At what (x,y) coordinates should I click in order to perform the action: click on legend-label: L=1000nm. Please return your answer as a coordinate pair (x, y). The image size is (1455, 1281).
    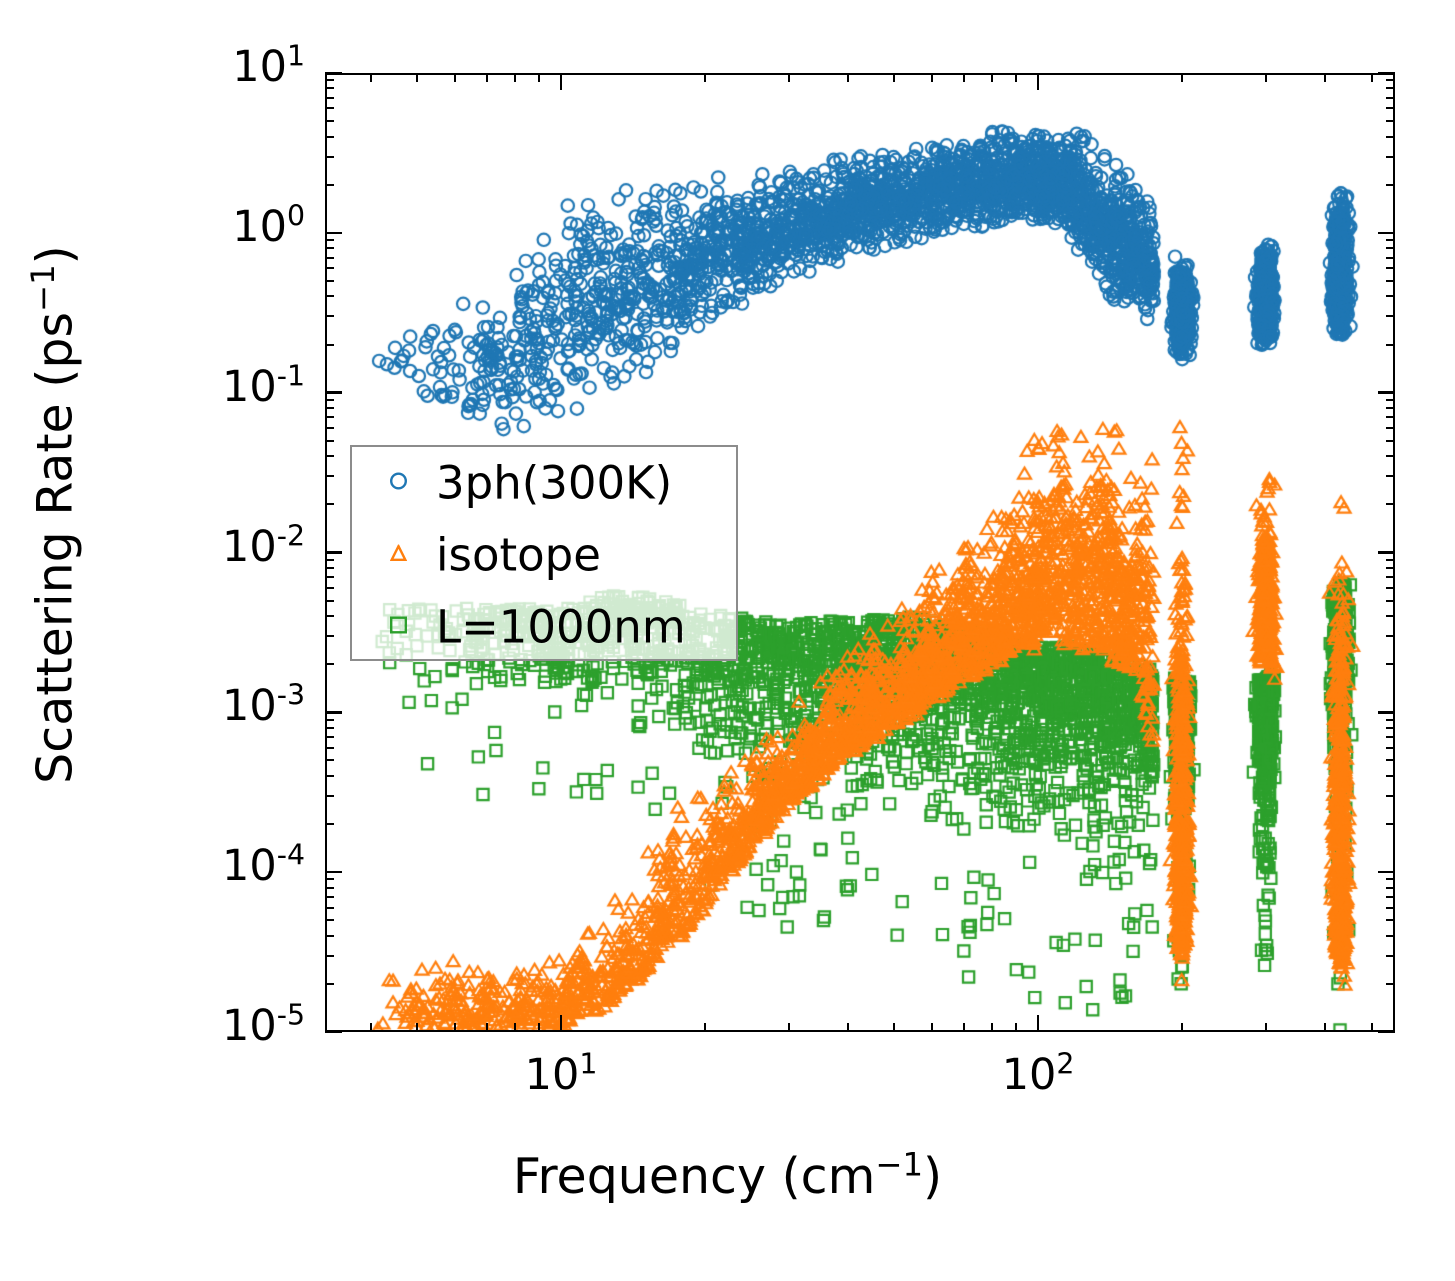
    Looking at the image, I should click on (561, 627).